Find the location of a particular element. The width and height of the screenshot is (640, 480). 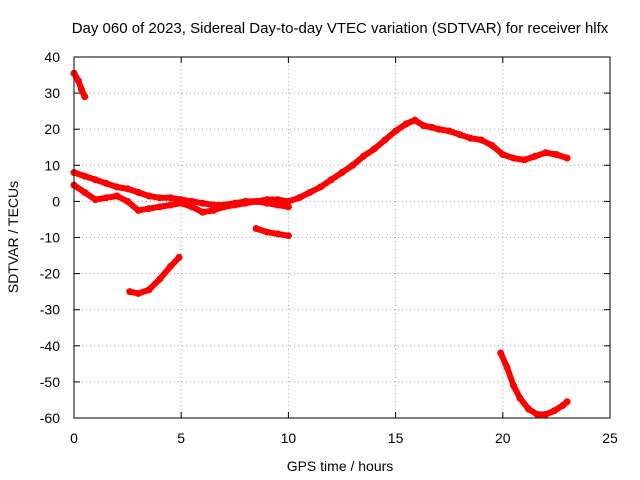

series-low-arc-3-5h is located at coordinates (154, 275).